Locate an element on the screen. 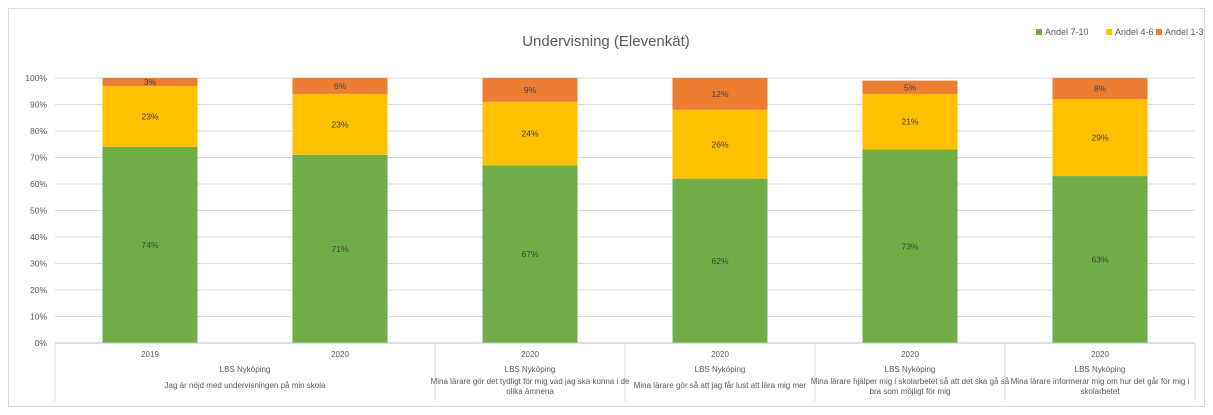  data-label: 12% is located at coordinates (719, 94).